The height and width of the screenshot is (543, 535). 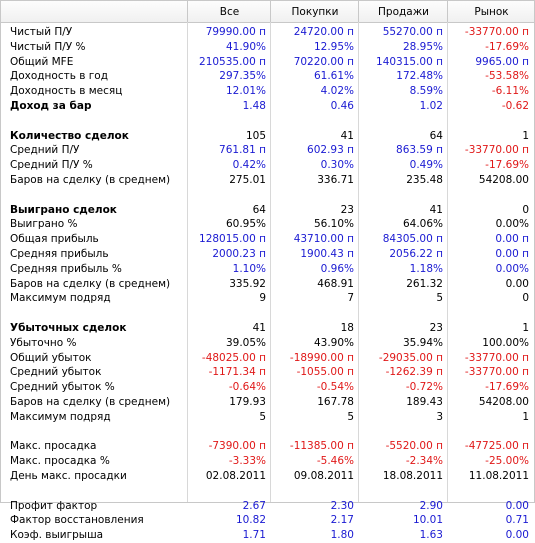 I want to click on cell-all: 1.71, so click(x=254, y=535).